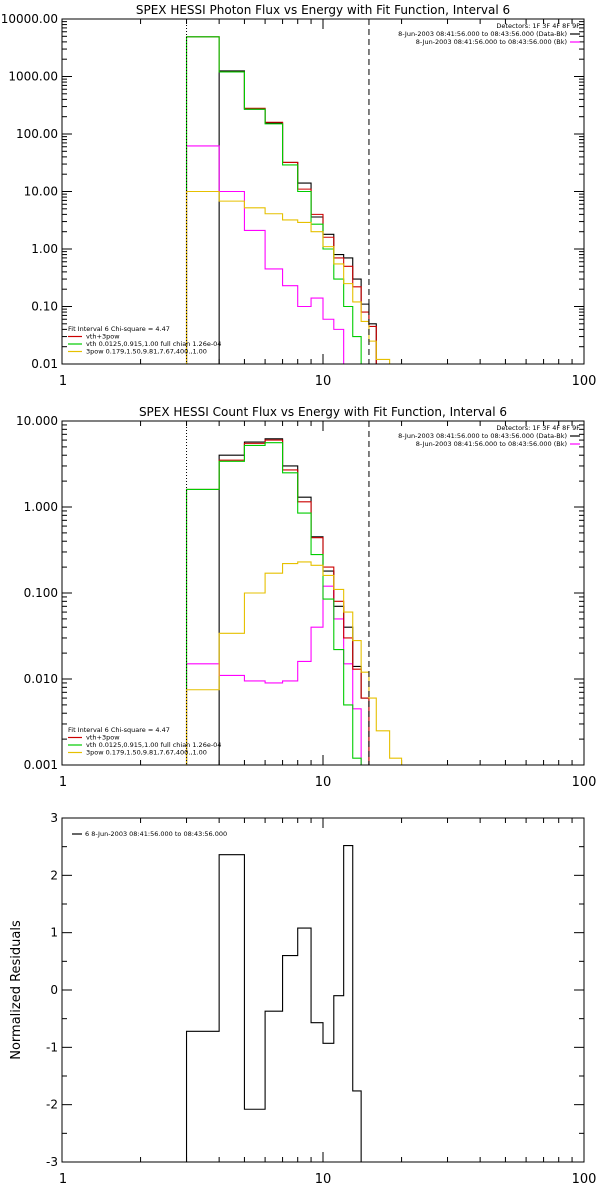 This screenshot has width=600, height=1200. What do you see at coordinates (44, 364) in the screenshot?
I see `y-tick-label: 0.01` at bounding box center [44, 364].